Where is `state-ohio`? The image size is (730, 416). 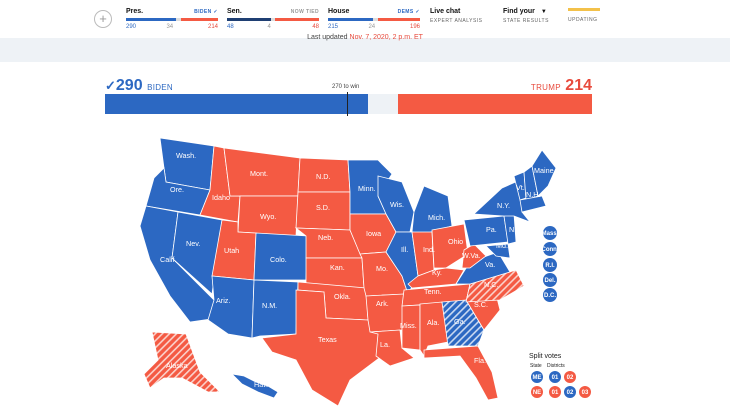 state-ohio is located at coordinates (450, 246).